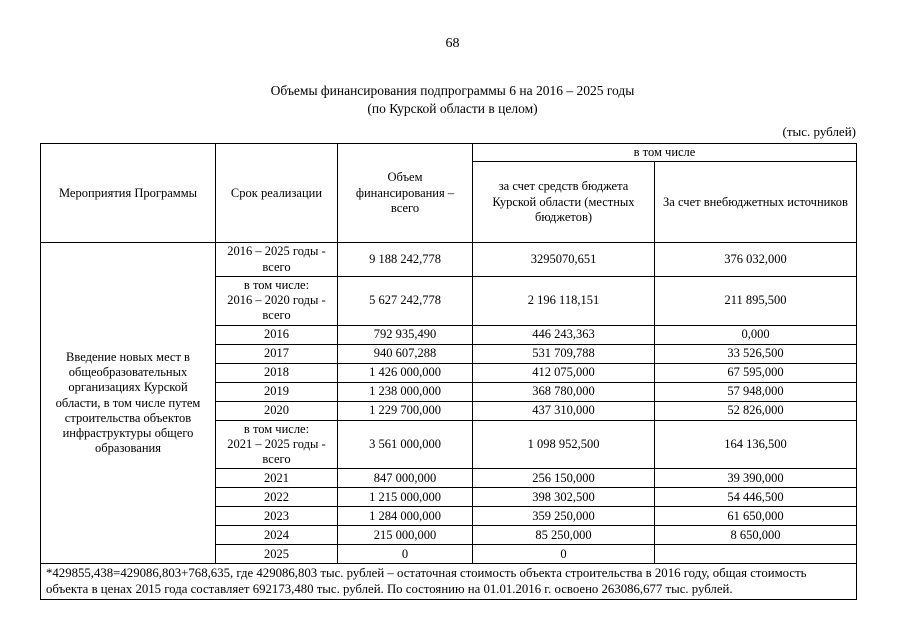 The width and height of the screenshot is (905, 640). Describe the element at coordinates (755, 259) in the screenshot. I see `extra-cell: 376 032,000` at that location.